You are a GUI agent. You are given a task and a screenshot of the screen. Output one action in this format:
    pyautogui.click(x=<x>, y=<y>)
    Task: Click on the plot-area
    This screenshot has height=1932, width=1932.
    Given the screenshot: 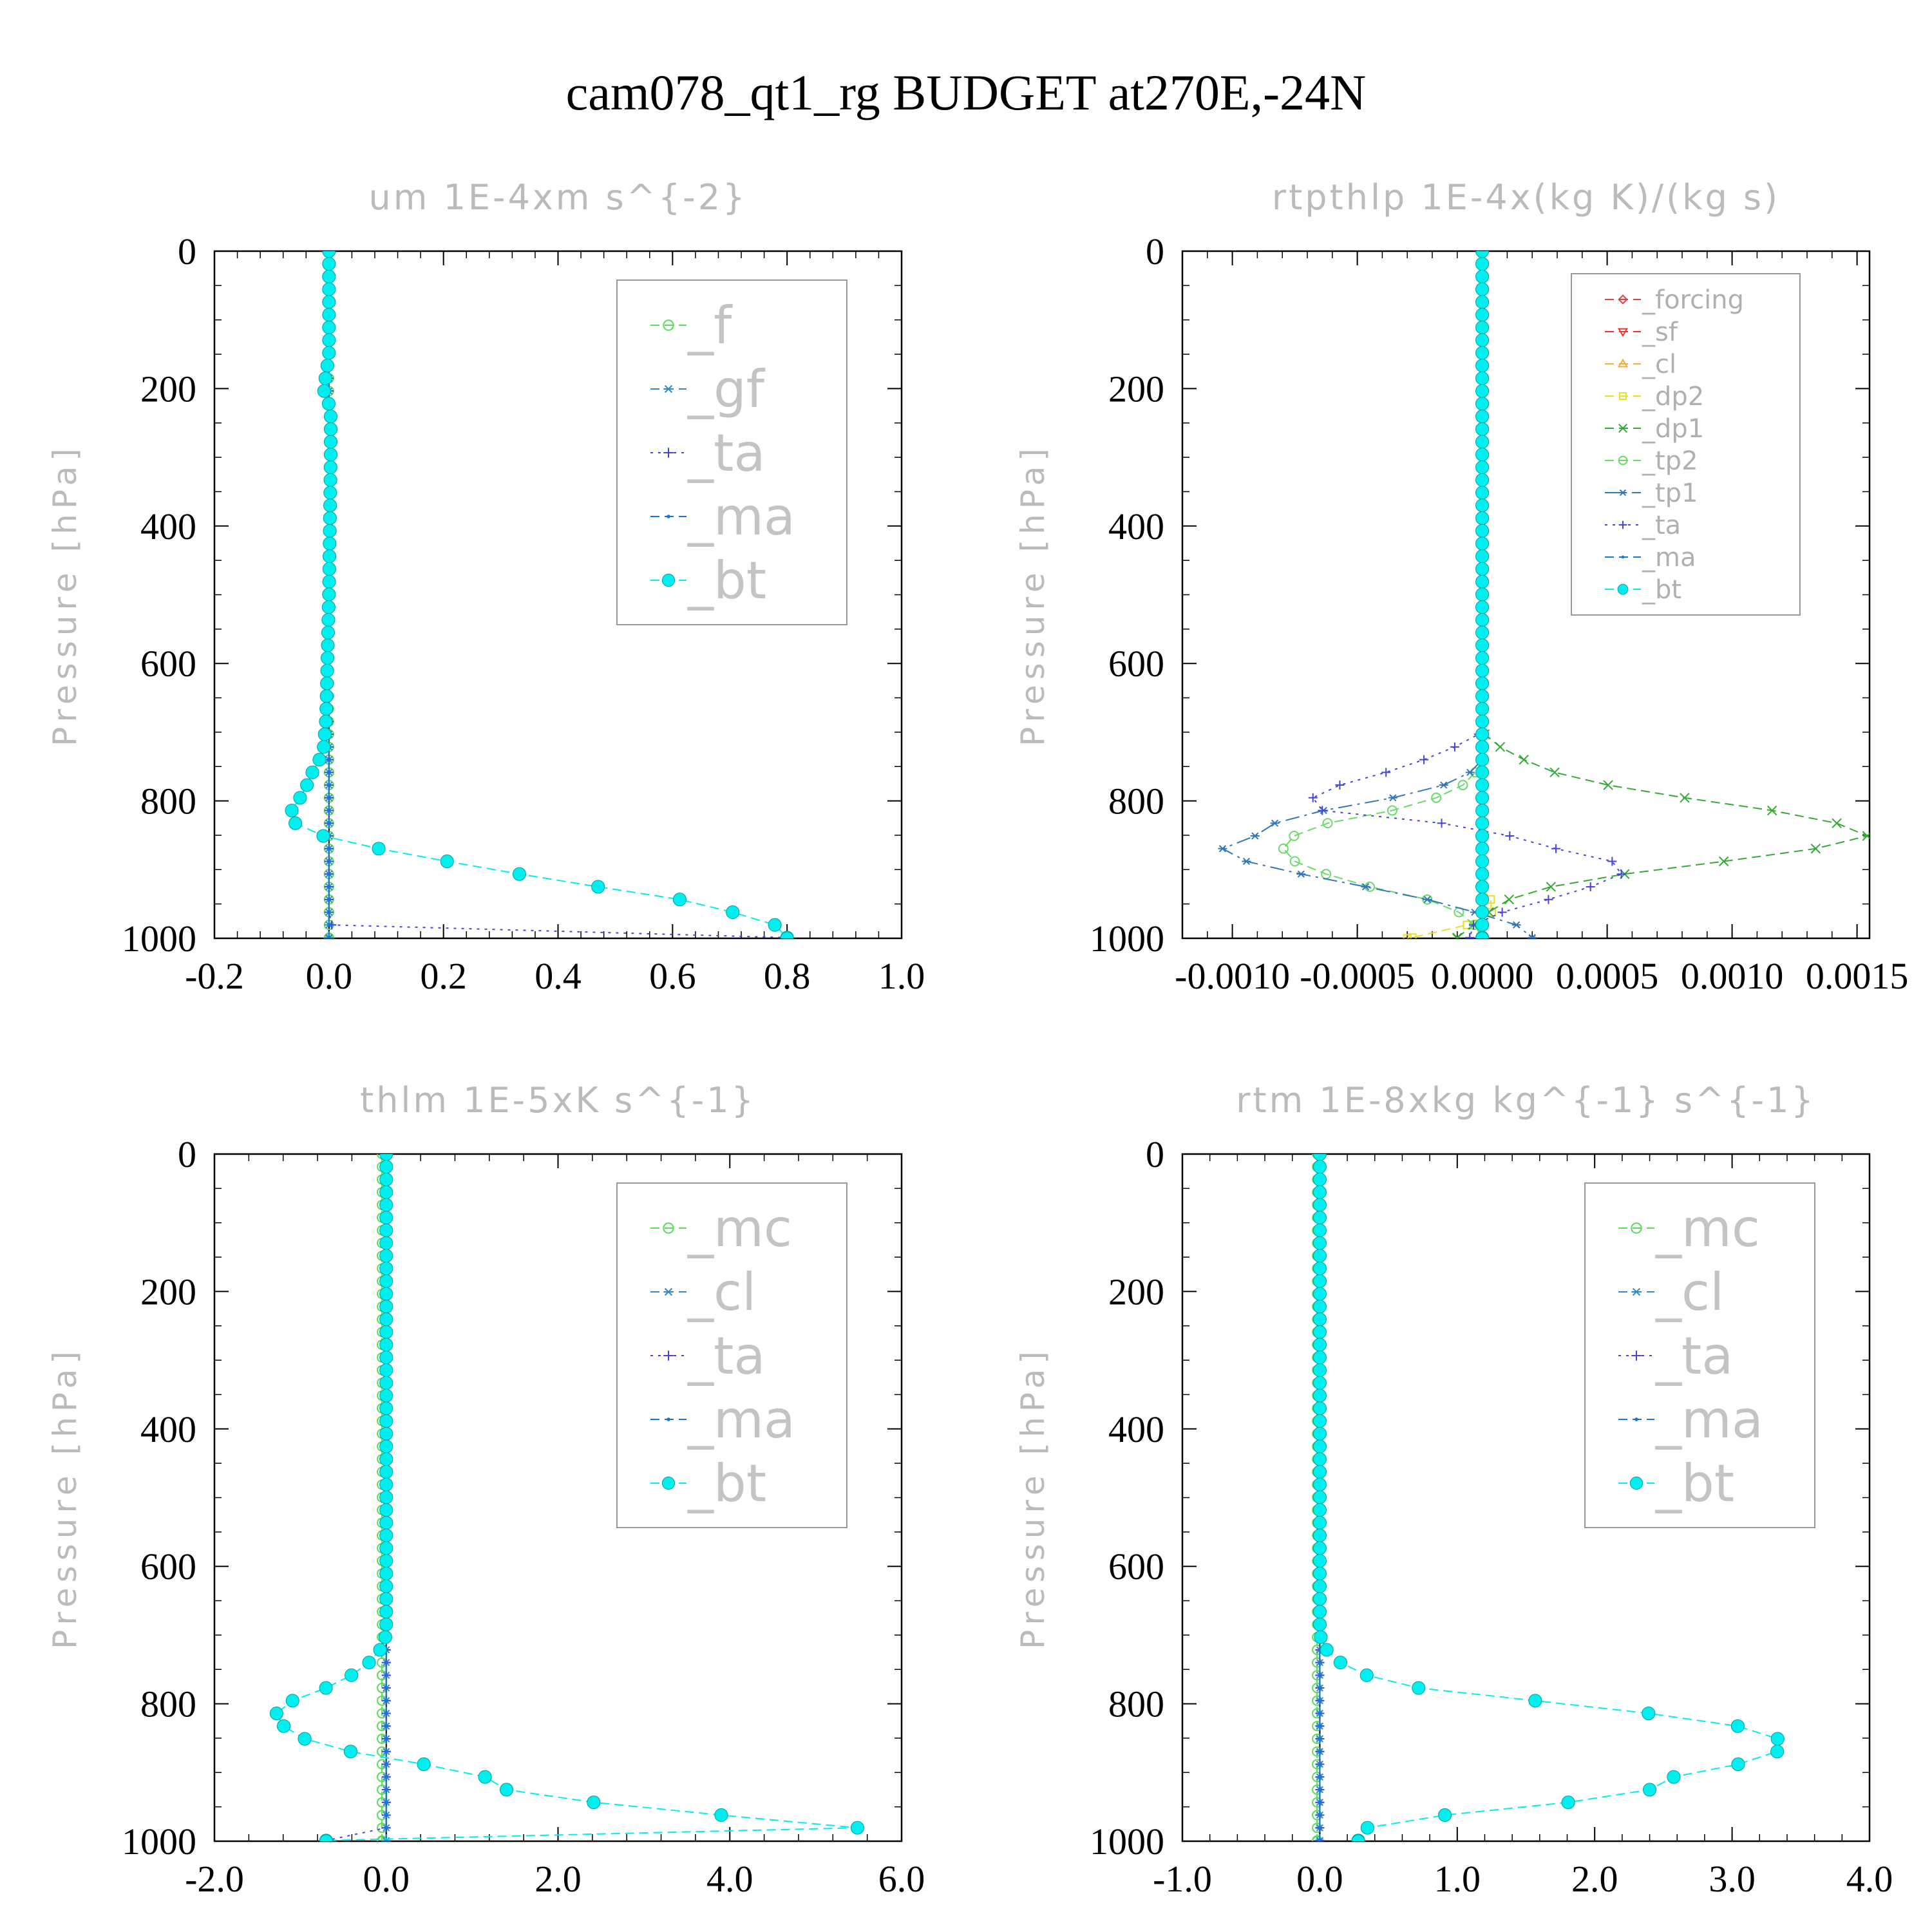 What is the action you would take?
    pyautogui.click(x=1544, y=594)
    